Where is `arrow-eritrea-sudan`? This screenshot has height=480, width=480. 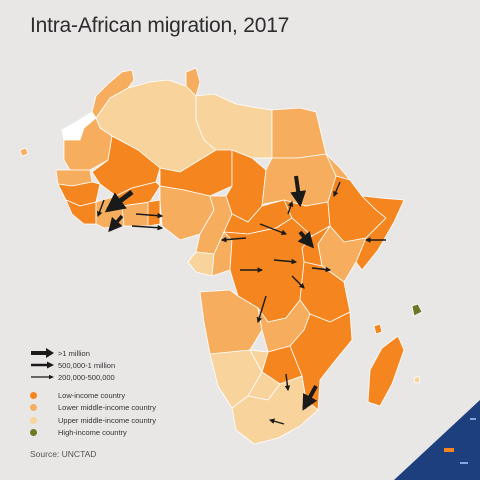
arrow-eritrea-sudan is located at coordinates (337, 189).